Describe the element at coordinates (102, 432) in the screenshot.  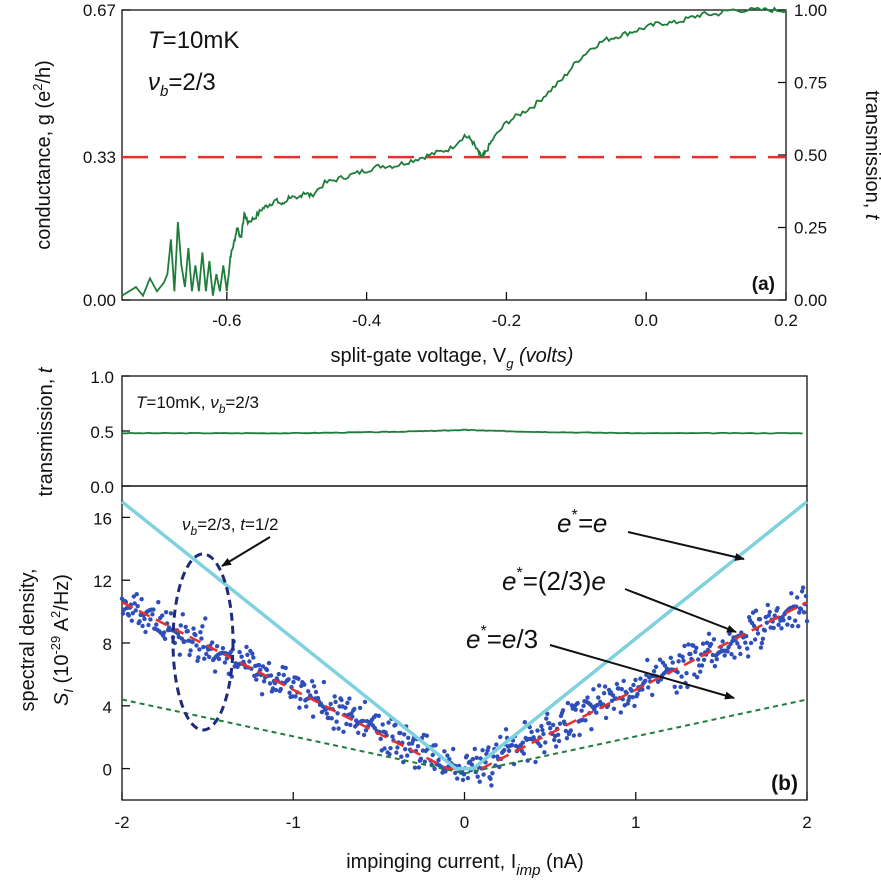
I see `transmission-tick-label: 0.5` at that location.